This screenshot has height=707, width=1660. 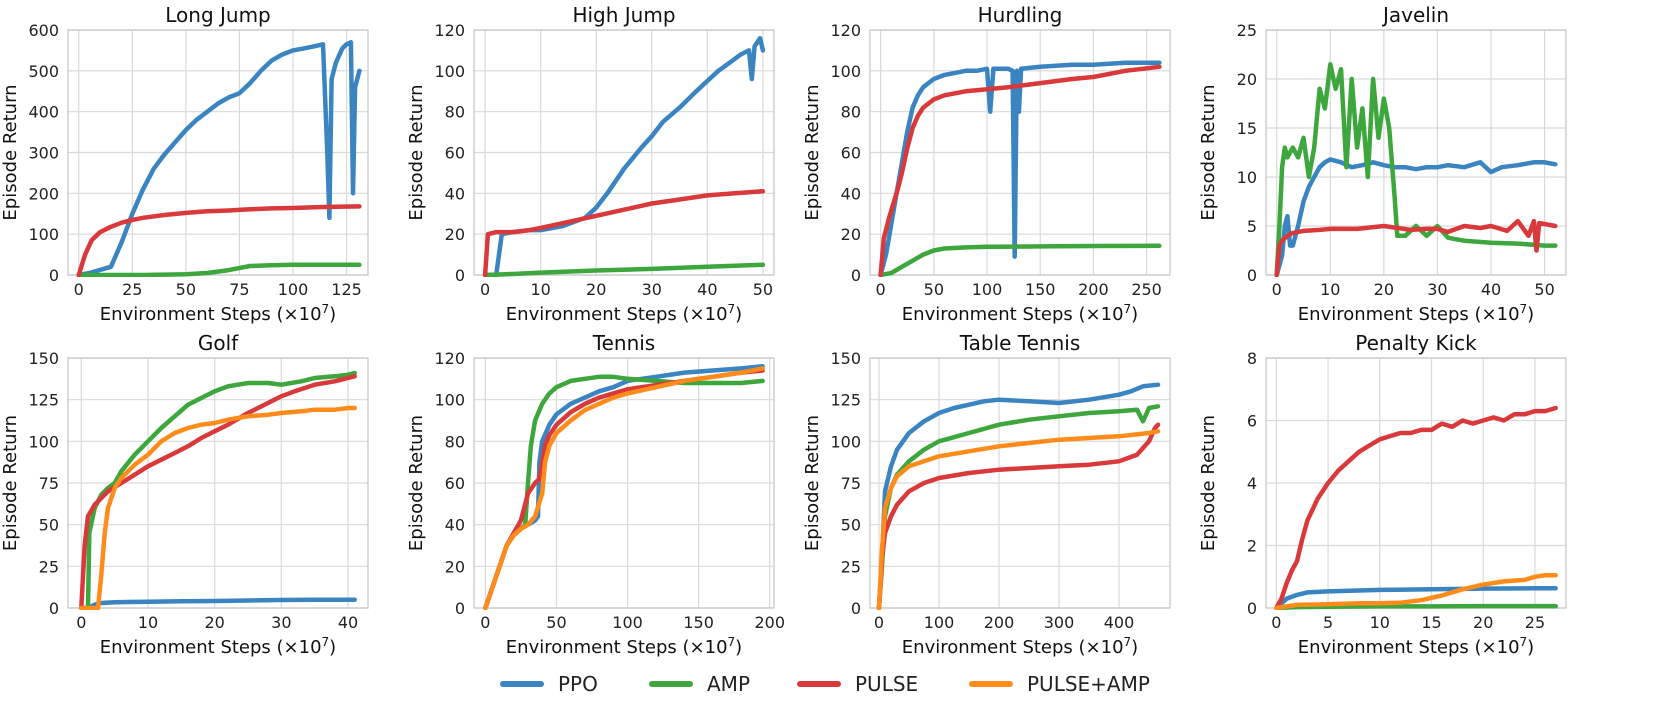 I want to click on panel-table-tennis-frame, so click(x=1020, y=483).